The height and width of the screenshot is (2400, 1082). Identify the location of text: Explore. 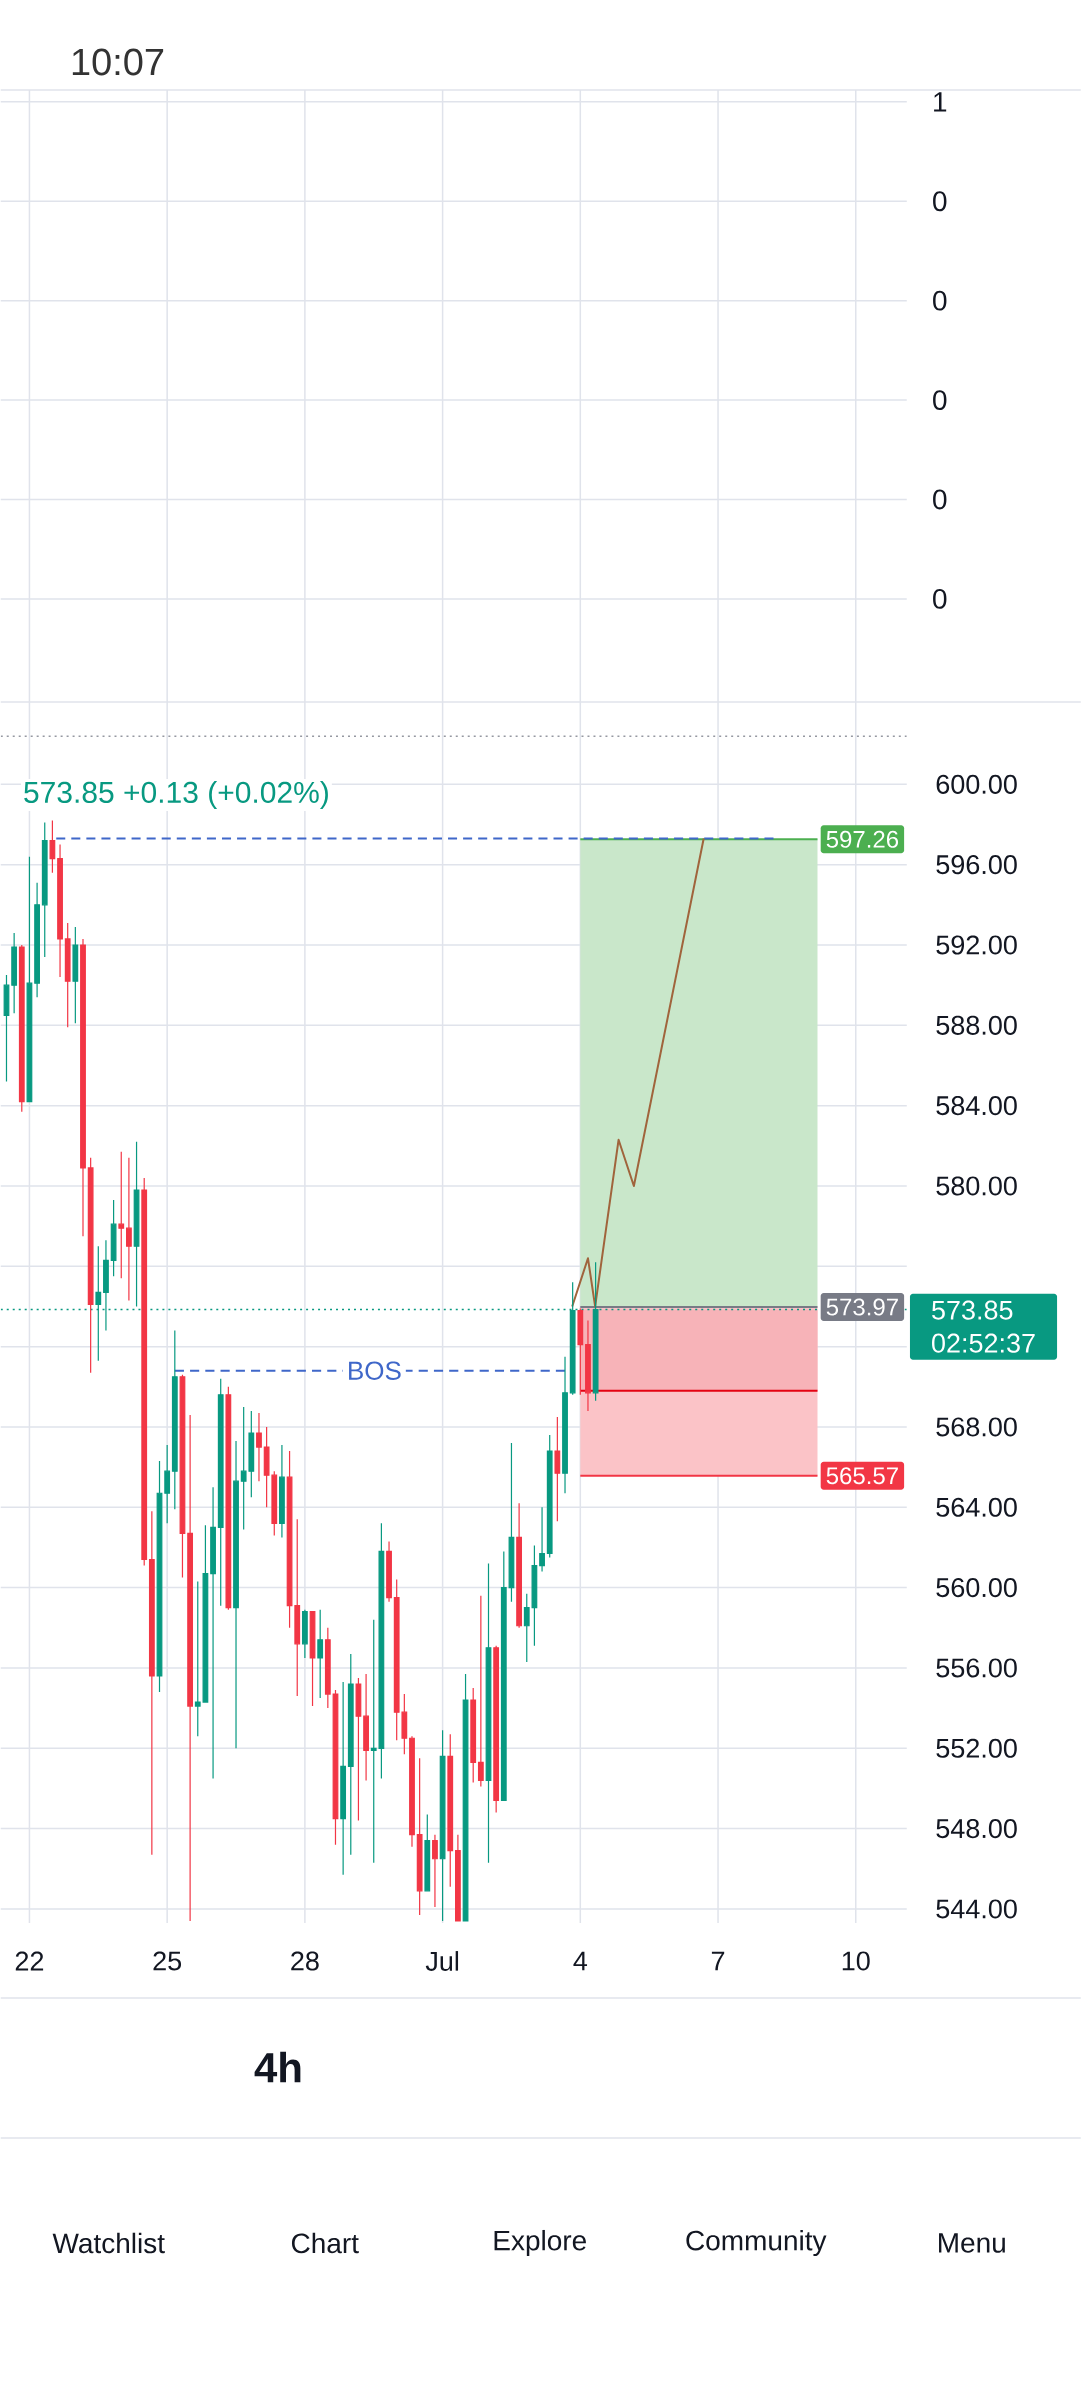
(540, 2243).